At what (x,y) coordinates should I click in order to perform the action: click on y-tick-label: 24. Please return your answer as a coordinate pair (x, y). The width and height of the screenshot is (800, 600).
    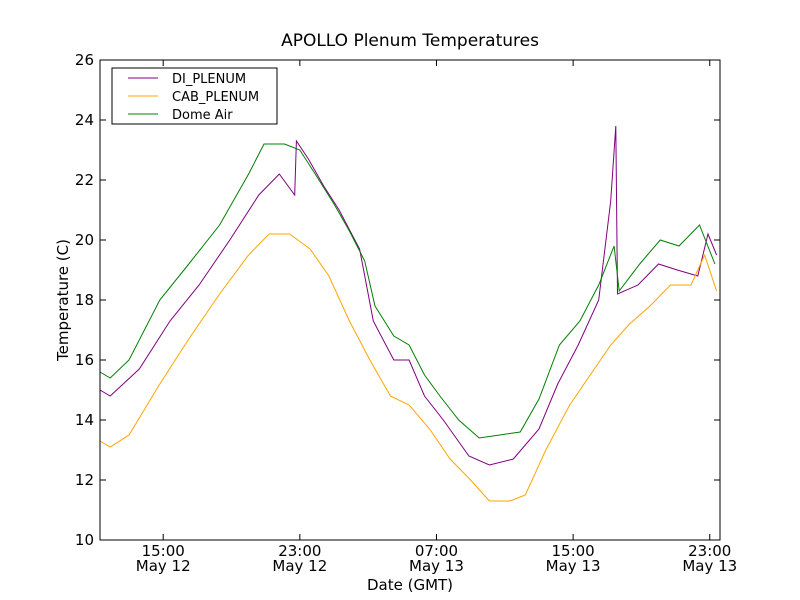
    Looking at the image, I should click on (84, 120).